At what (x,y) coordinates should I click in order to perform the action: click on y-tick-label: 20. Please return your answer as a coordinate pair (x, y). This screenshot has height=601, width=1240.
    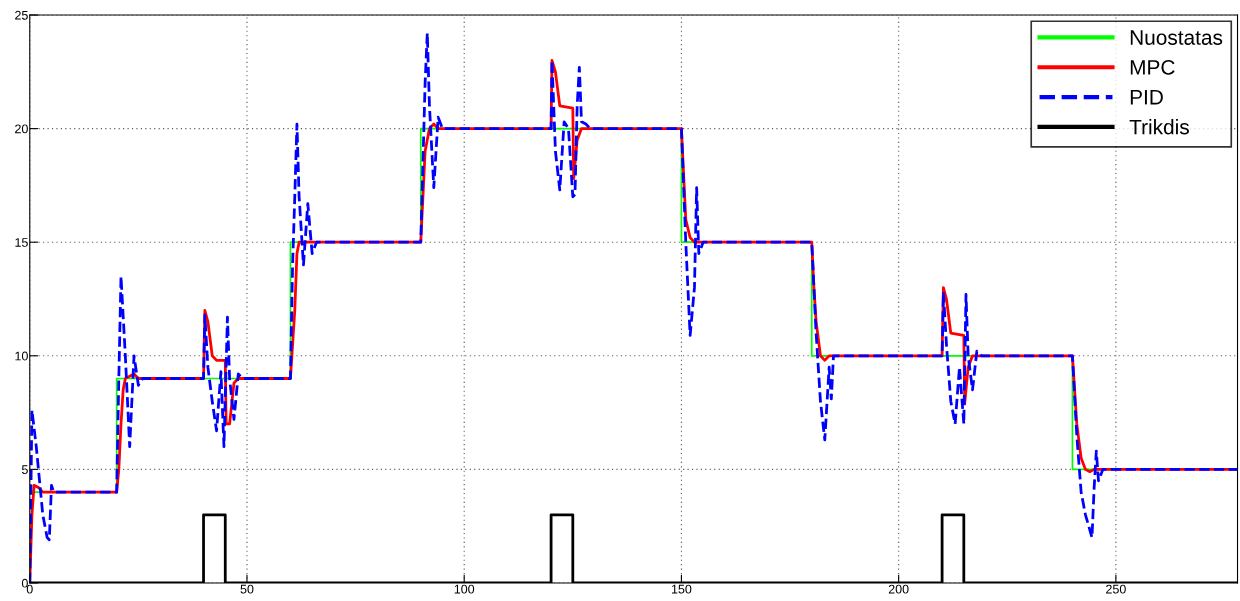
    Looking at the image, I should click on (21, 129).